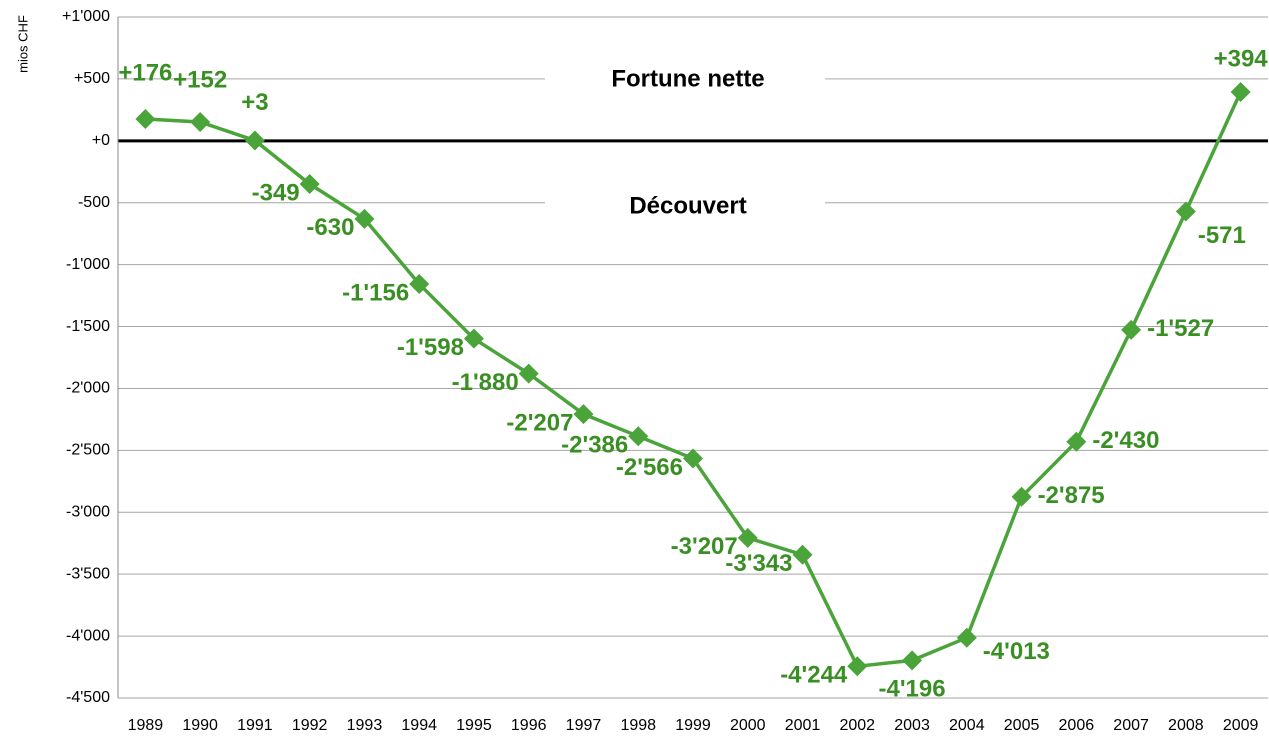  What do you see at coordinates (584, 725) in the screenshot?
I see `x-tick-label: 1997` at bounding box center [584, 725].